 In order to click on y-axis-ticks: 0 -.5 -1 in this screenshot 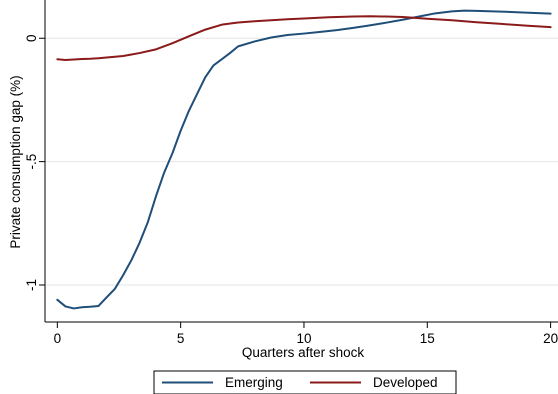, I will do `click(34, 162)`.